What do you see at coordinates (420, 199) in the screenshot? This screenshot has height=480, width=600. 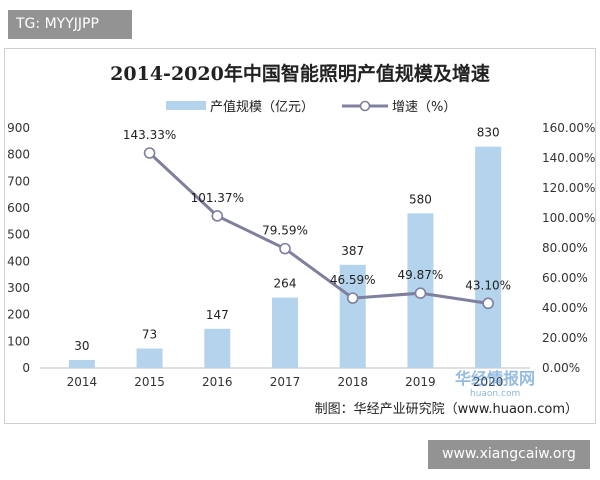 I see `bar-value-label: 580` at bounding box center [420, 199].